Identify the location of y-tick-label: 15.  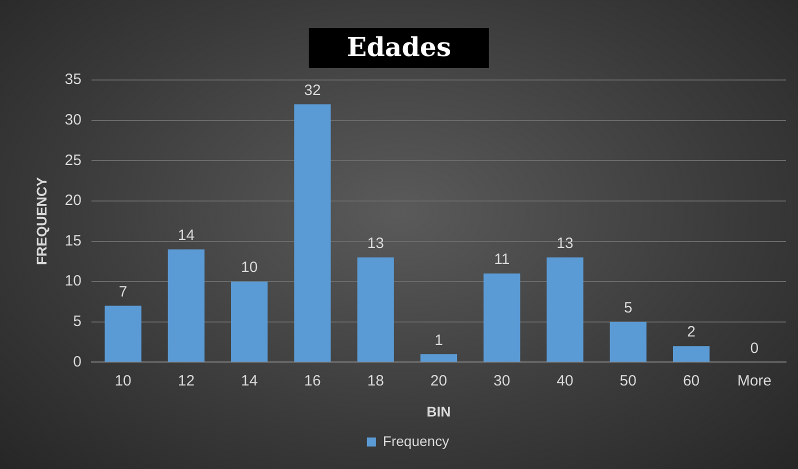
(73, 241).